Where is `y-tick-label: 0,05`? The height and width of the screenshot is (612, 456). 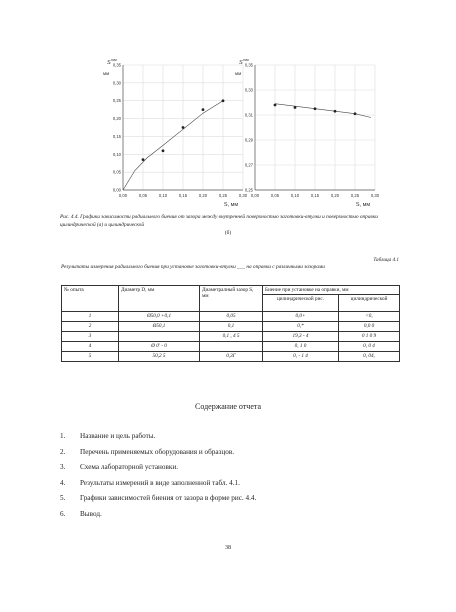 y-tick-label: 0,05 is located at coordinates (117, 172).